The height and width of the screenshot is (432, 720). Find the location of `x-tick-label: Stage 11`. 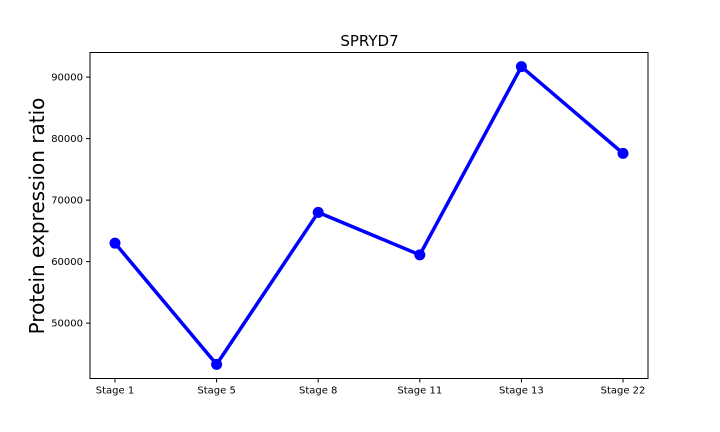

x-tick-label: Stage 11 is located at coordinates (419, 391).